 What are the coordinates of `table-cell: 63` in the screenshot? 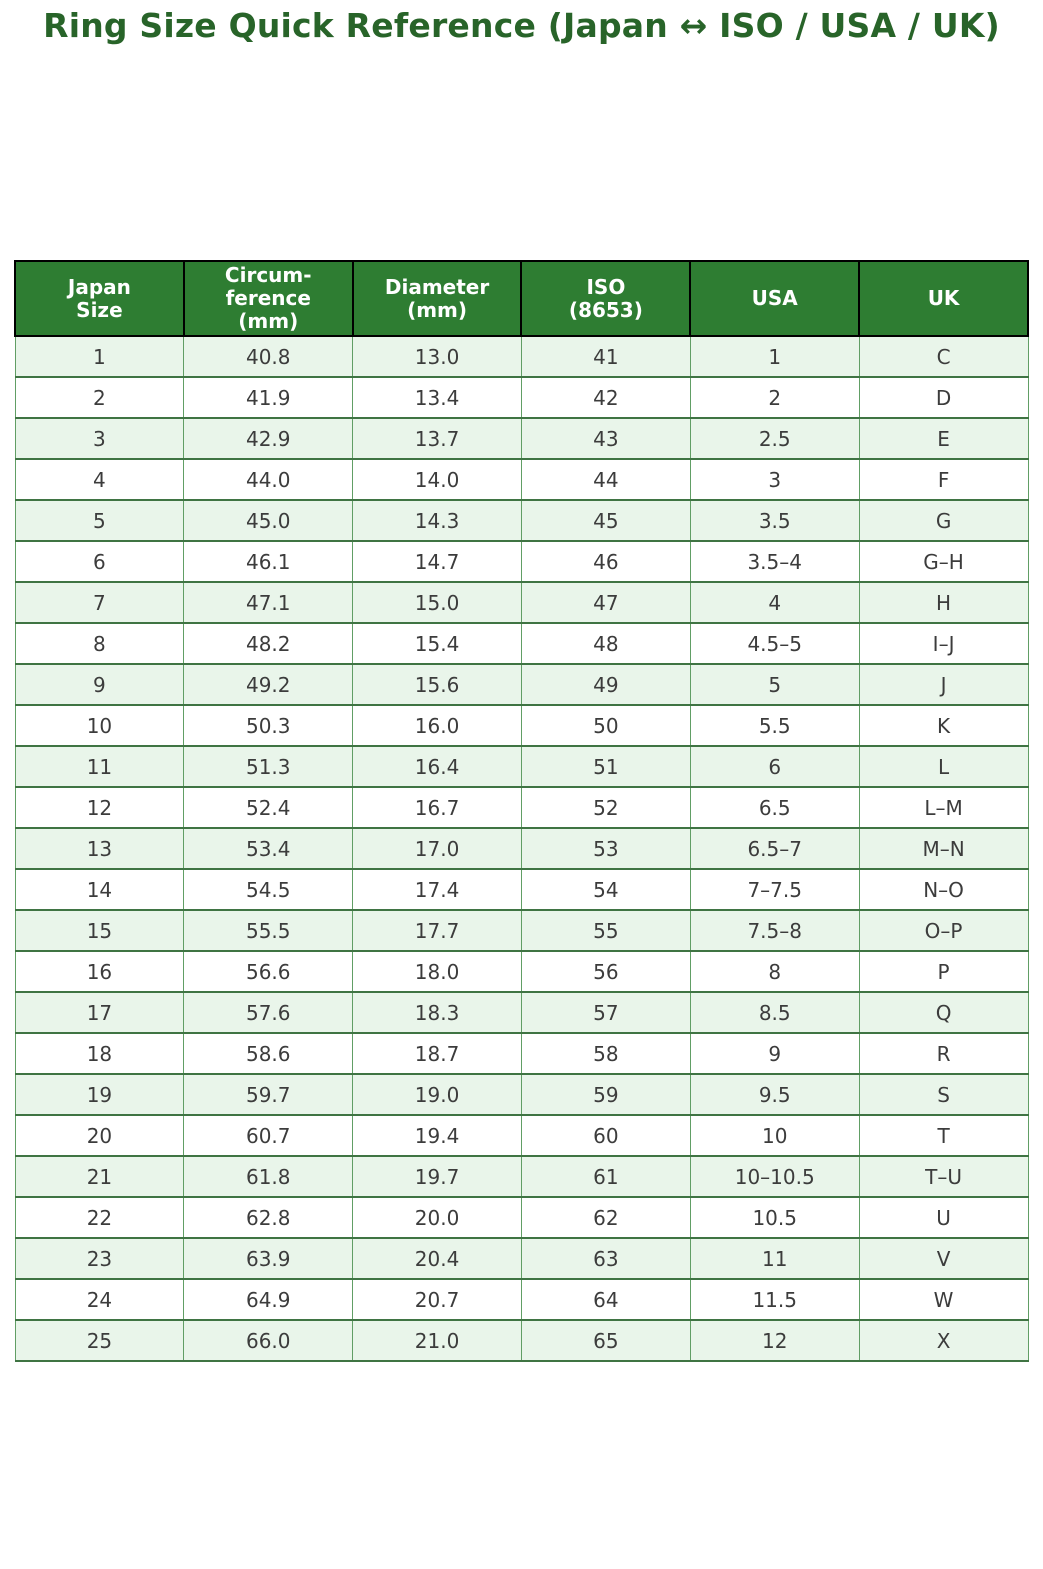 It's located at (605, 1258).